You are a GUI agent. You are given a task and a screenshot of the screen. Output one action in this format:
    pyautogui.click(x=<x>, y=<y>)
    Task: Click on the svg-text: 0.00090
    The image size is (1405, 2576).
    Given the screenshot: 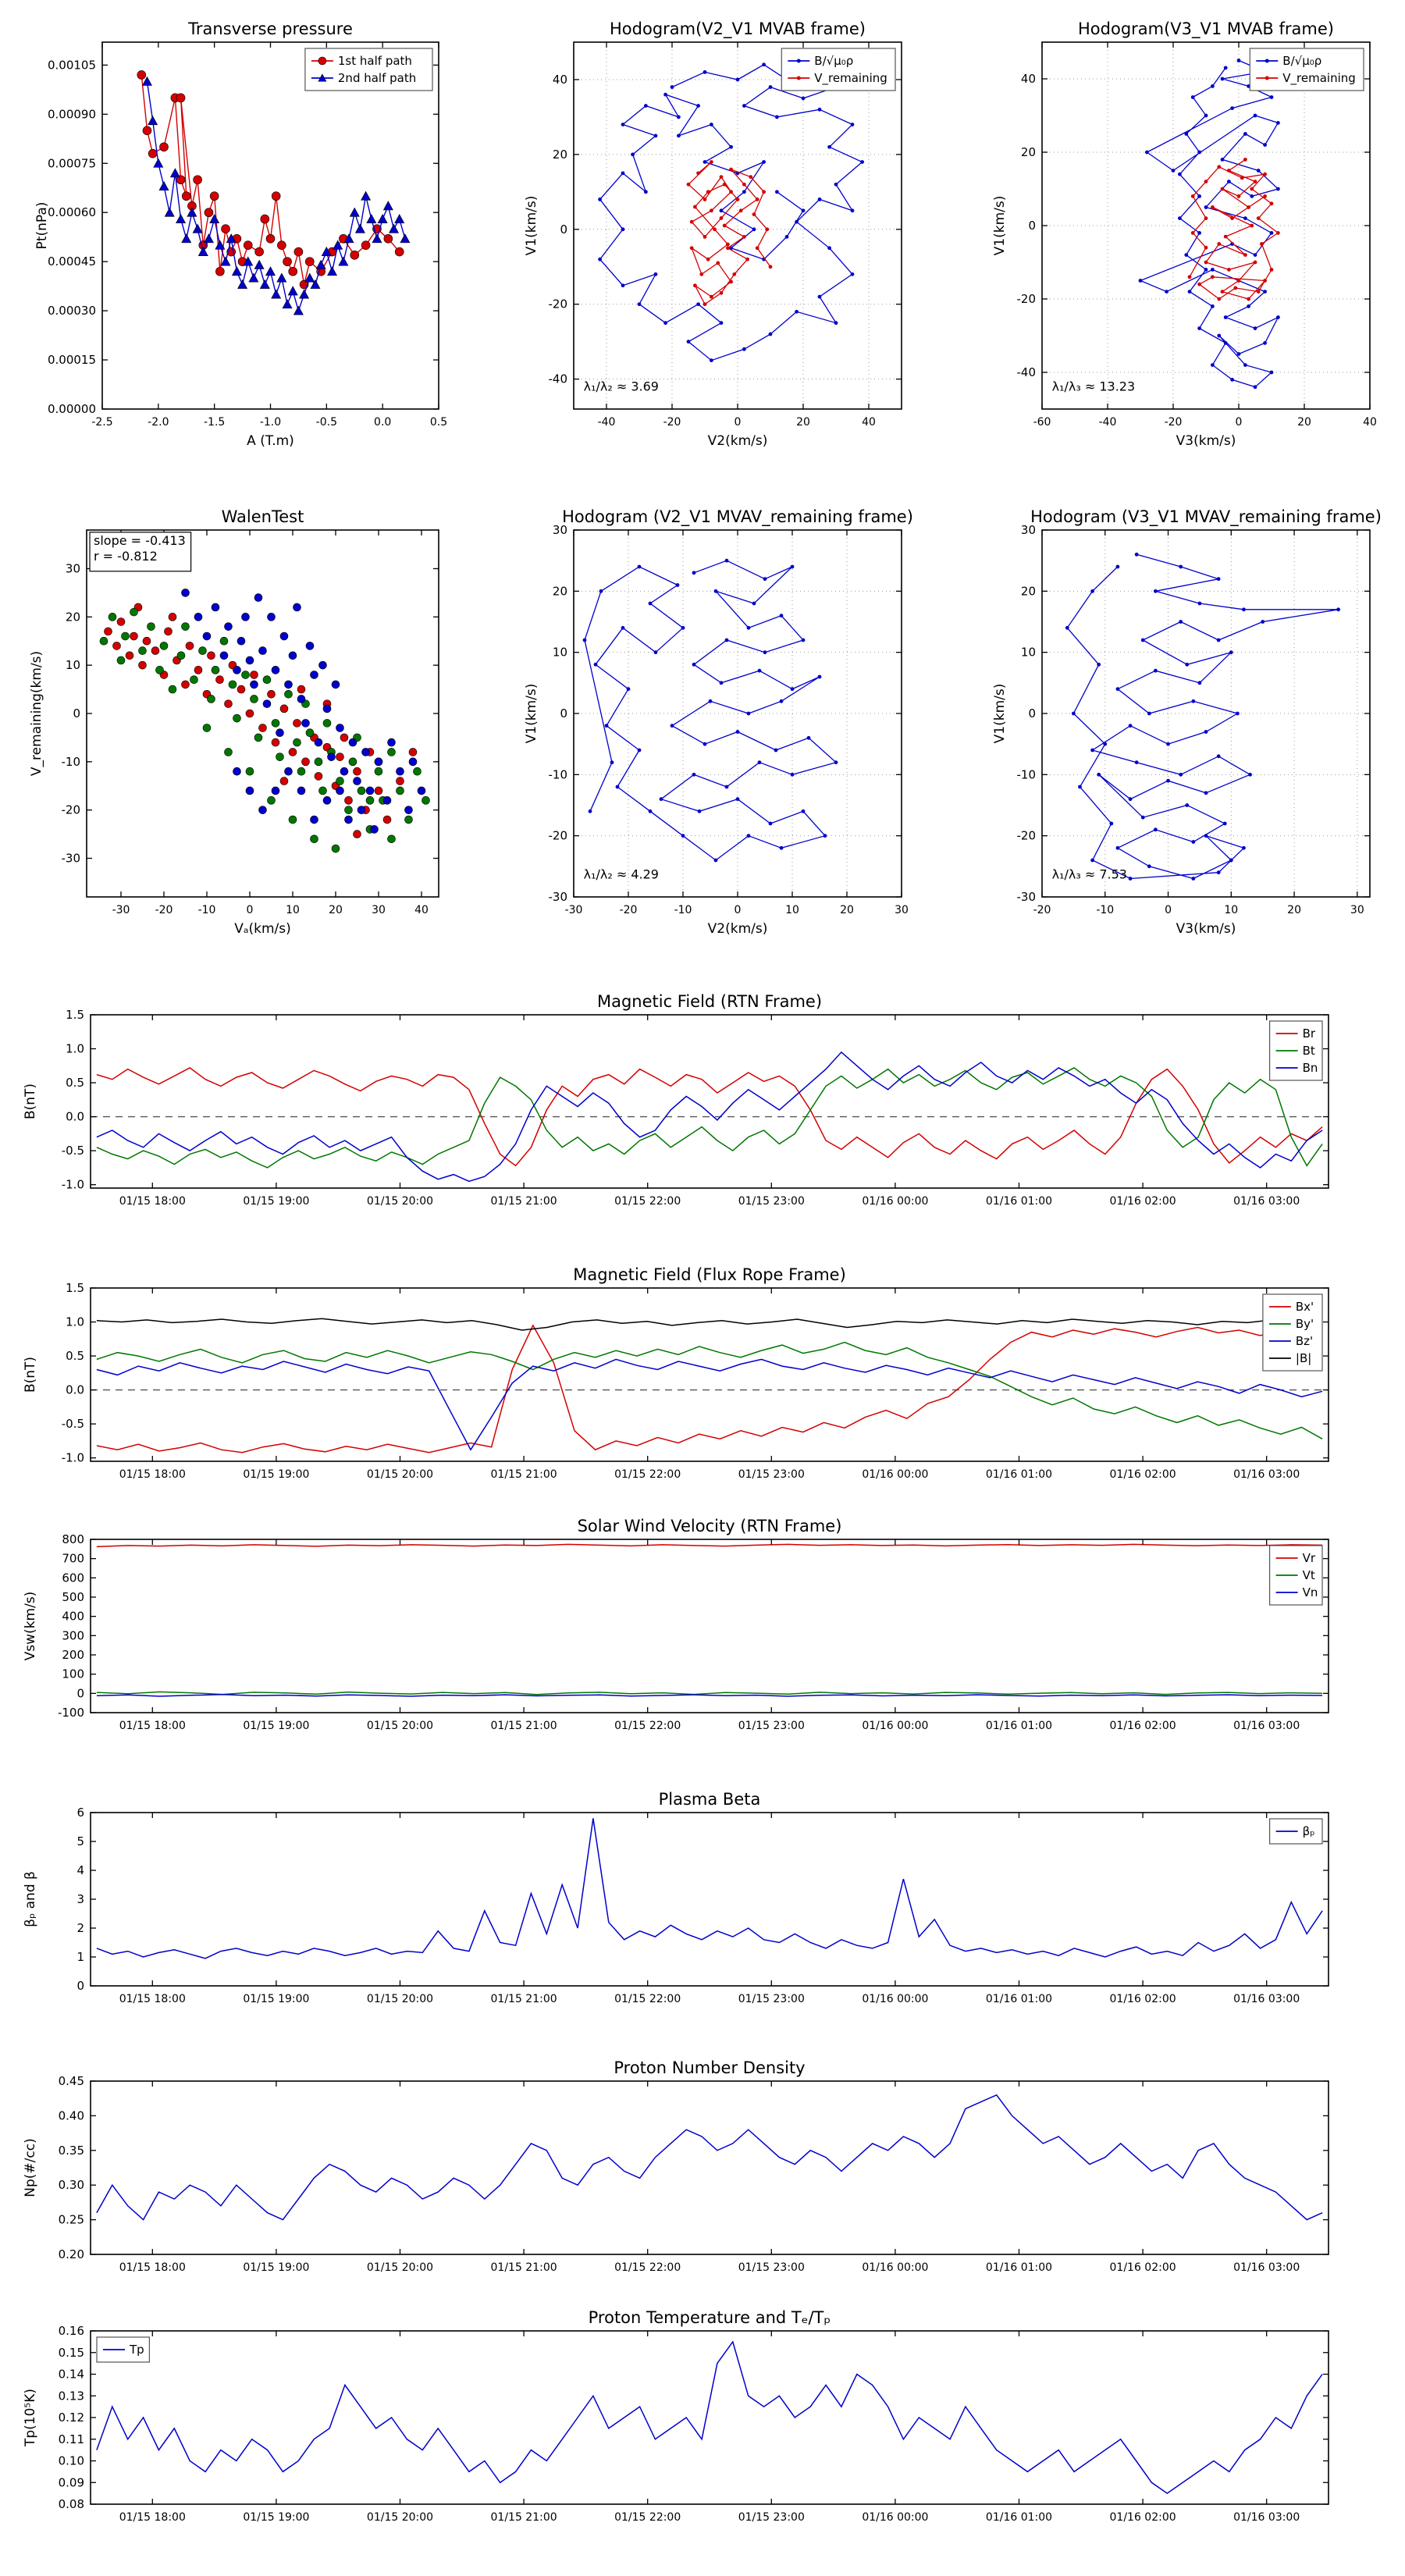 What is the action you would take?
    pyautogui.click(x=72, y=114)
    